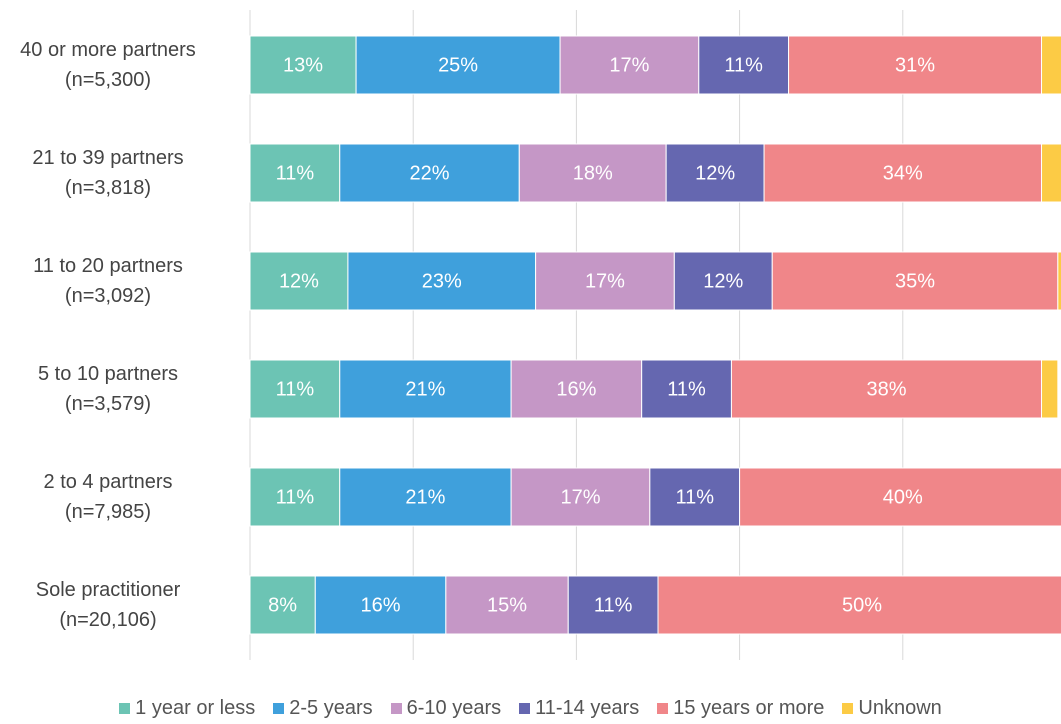 This screenshot has width=1061, height=724. I want to click on category-label: 2 to 4 partners (n=7,985), so click(108, 497).